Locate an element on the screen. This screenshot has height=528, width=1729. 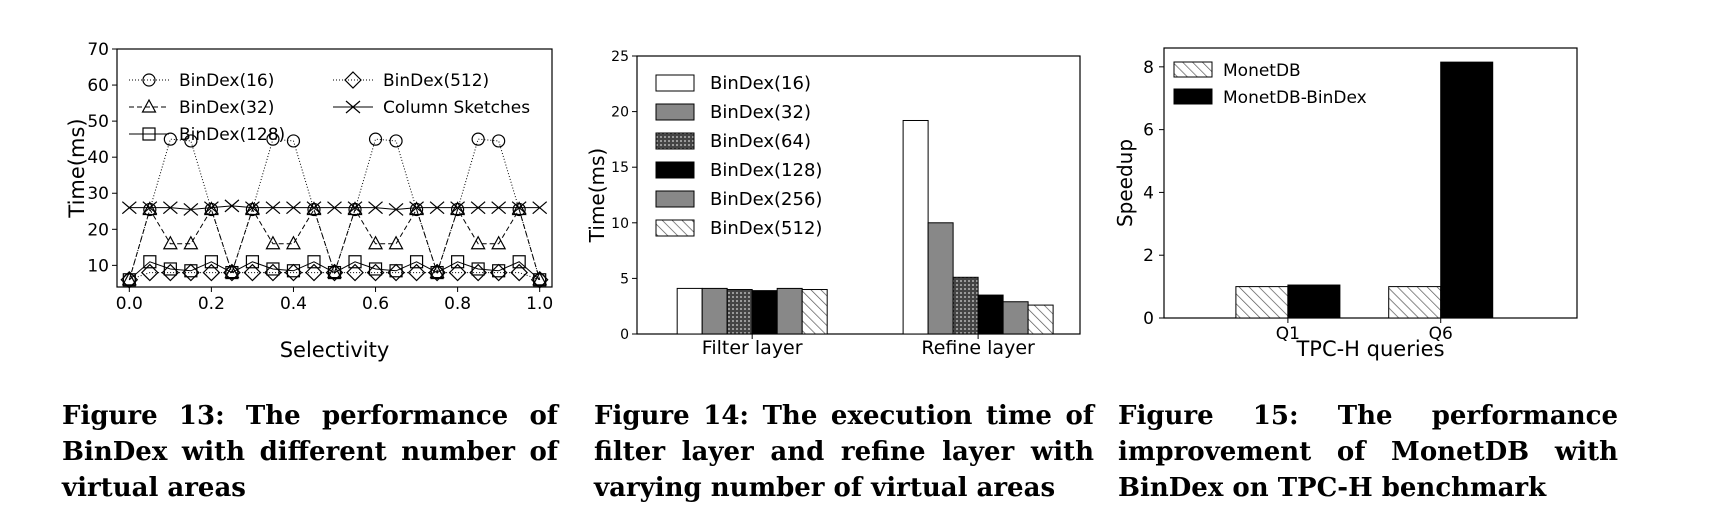
y-tick-label: 0 is located at coordinates (1148, 319).